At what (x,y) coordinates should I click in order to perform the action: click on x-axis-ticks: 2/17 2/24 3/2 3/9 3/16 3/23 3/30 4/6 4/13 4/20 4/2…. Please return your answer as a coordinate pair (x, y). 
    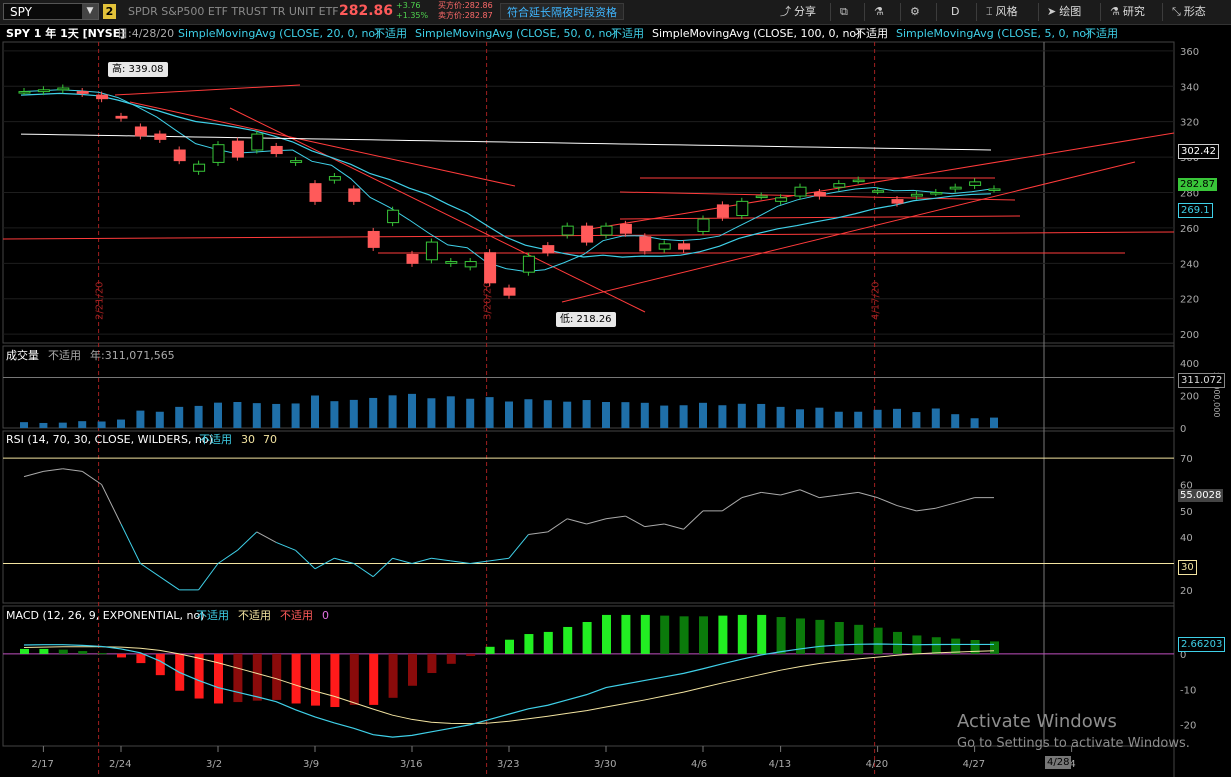
    Looking at the image, I should click on (553, 758).